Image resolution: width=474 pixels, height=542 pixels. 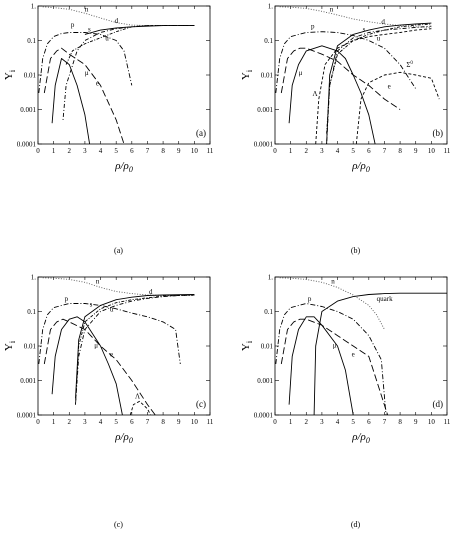 What do you see at coordinates (87, 9) in the screenshot?
I see `curve-label: n` at bounding box center [87, 9].